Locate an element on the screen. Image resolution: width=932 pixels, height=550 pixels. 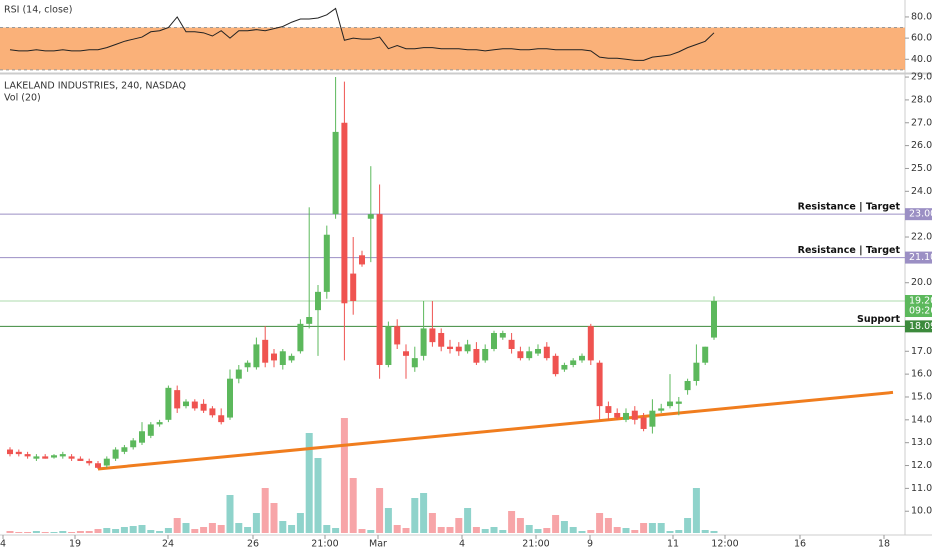
last-price-tag is located at coordinates (918, 306).